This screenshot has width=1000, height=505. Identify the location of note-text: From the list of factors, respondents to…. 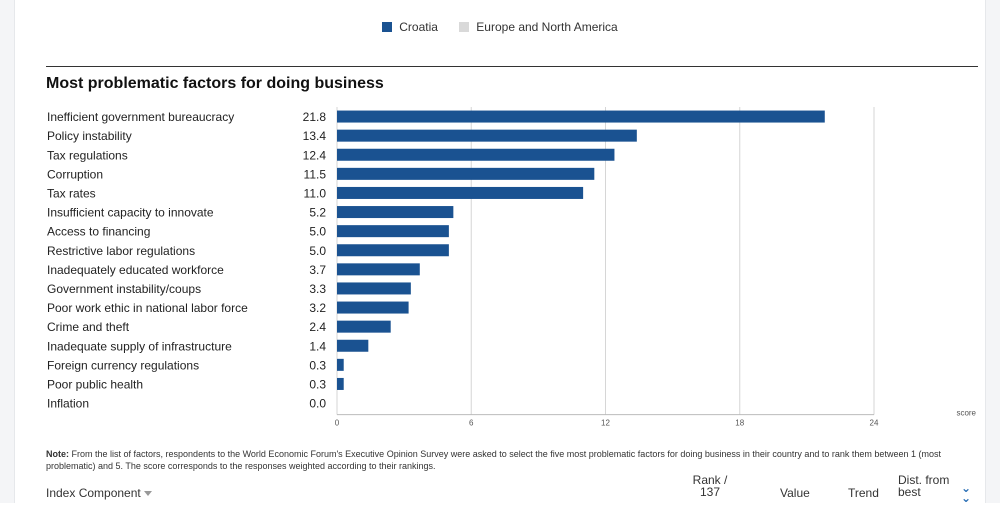
(493, 460).